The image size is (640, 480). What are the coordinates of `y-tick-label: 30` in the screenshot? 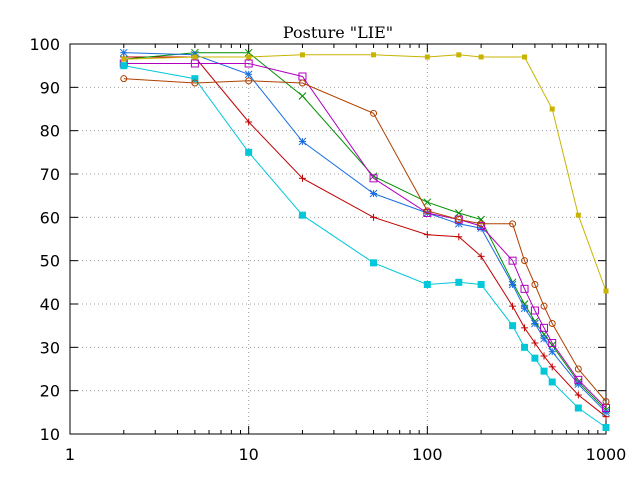 It's located at (50, 347).